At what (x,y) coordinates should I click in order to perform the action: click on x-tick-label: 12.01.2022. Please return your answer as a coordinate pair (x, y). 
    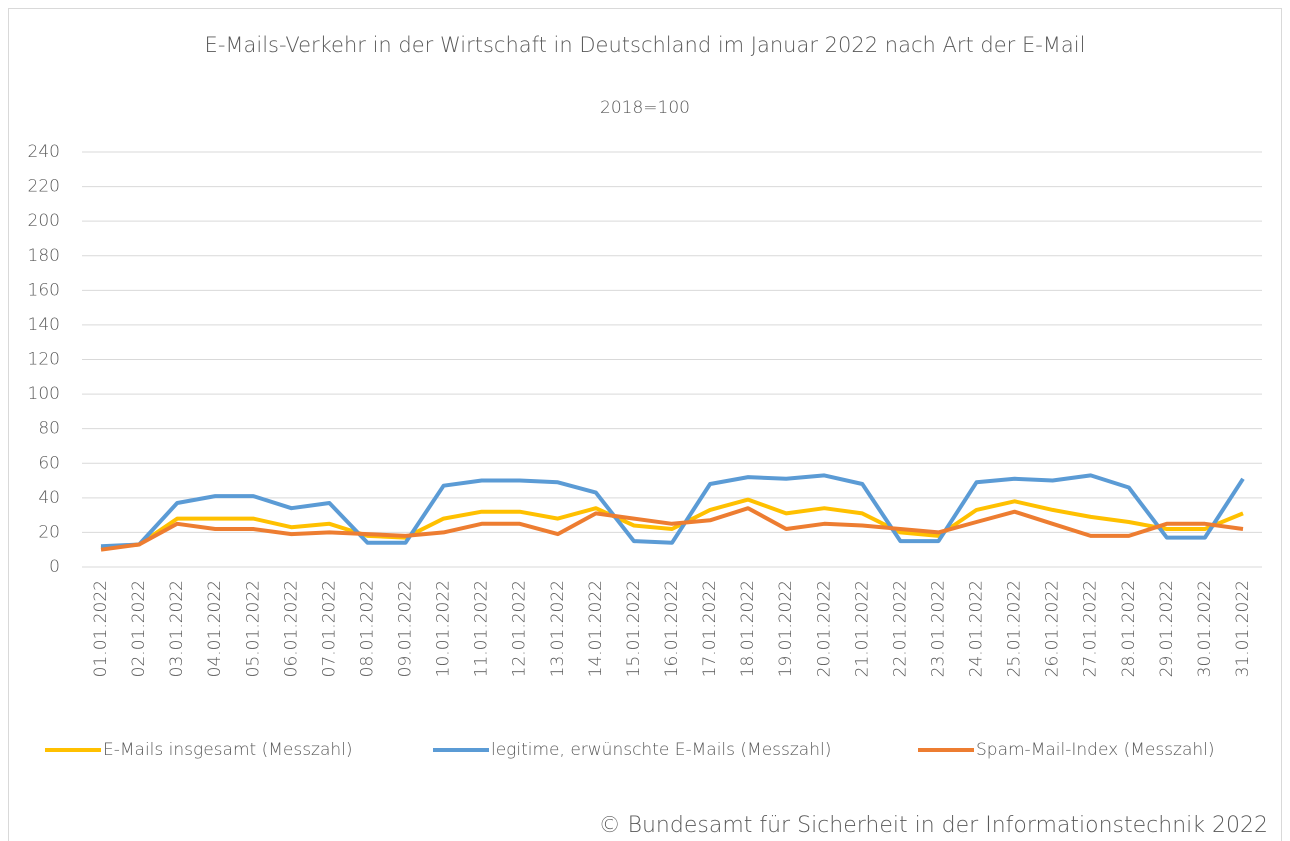
    Looking at the image, I should click on (520, 628).